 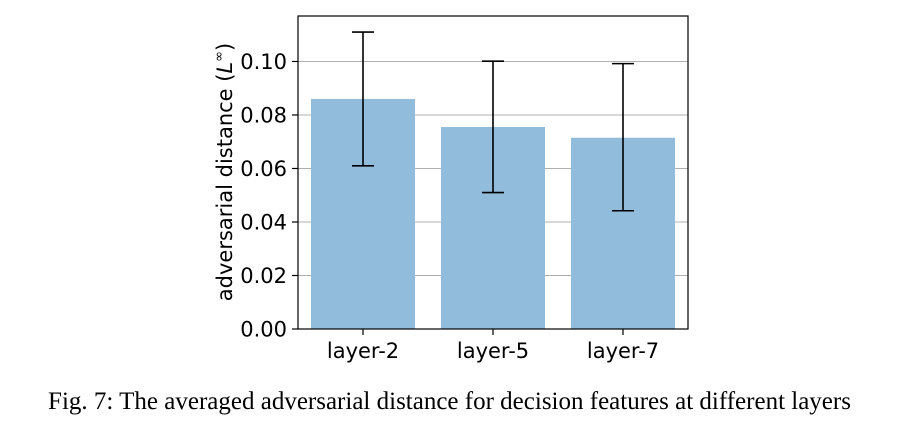 I want to click on y-axis-label-superscript: ∞, so click(x=219, y=56).